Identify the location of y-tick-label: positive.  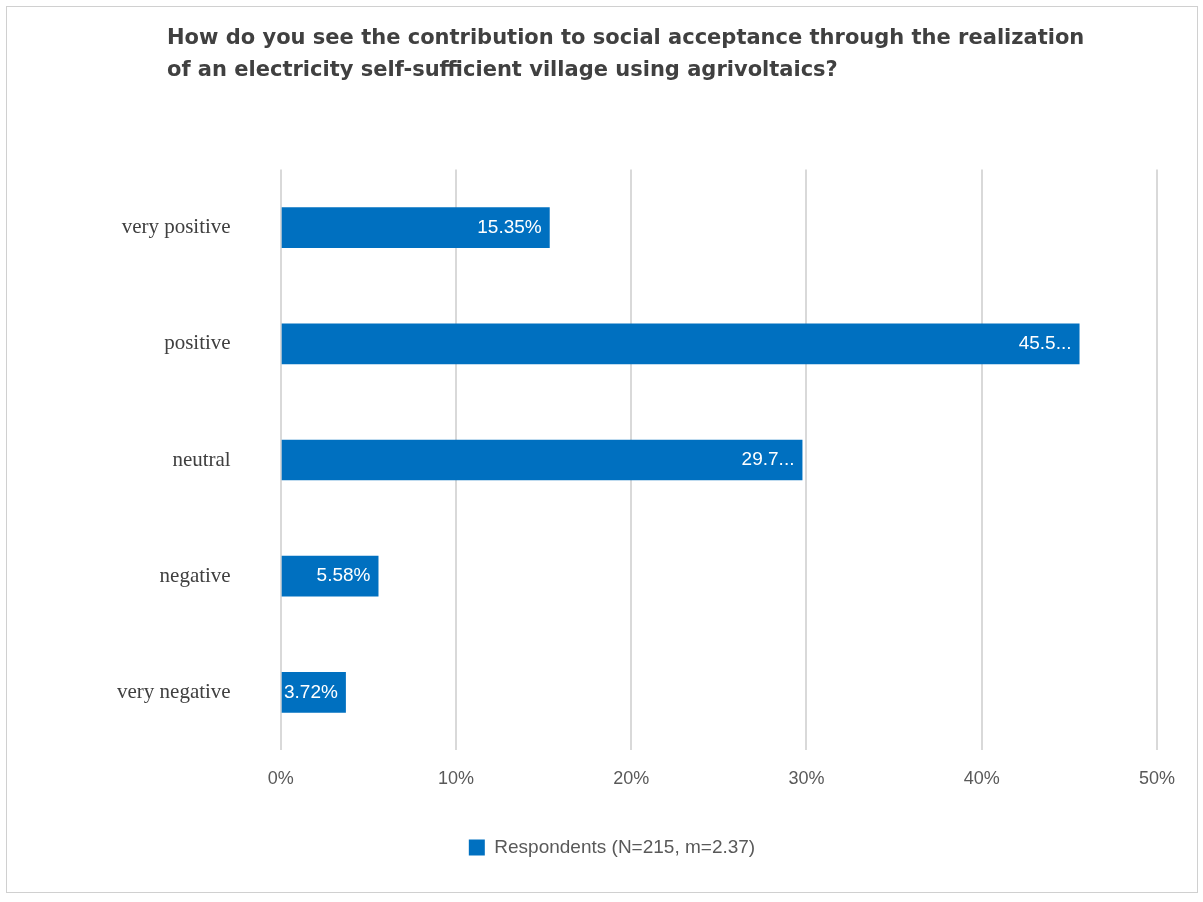
(197, 342).